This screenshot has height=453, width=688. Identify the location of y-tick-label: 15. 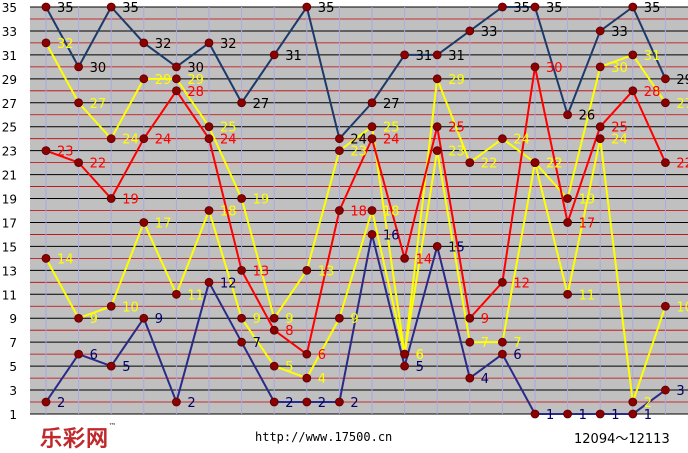
(9, 247).